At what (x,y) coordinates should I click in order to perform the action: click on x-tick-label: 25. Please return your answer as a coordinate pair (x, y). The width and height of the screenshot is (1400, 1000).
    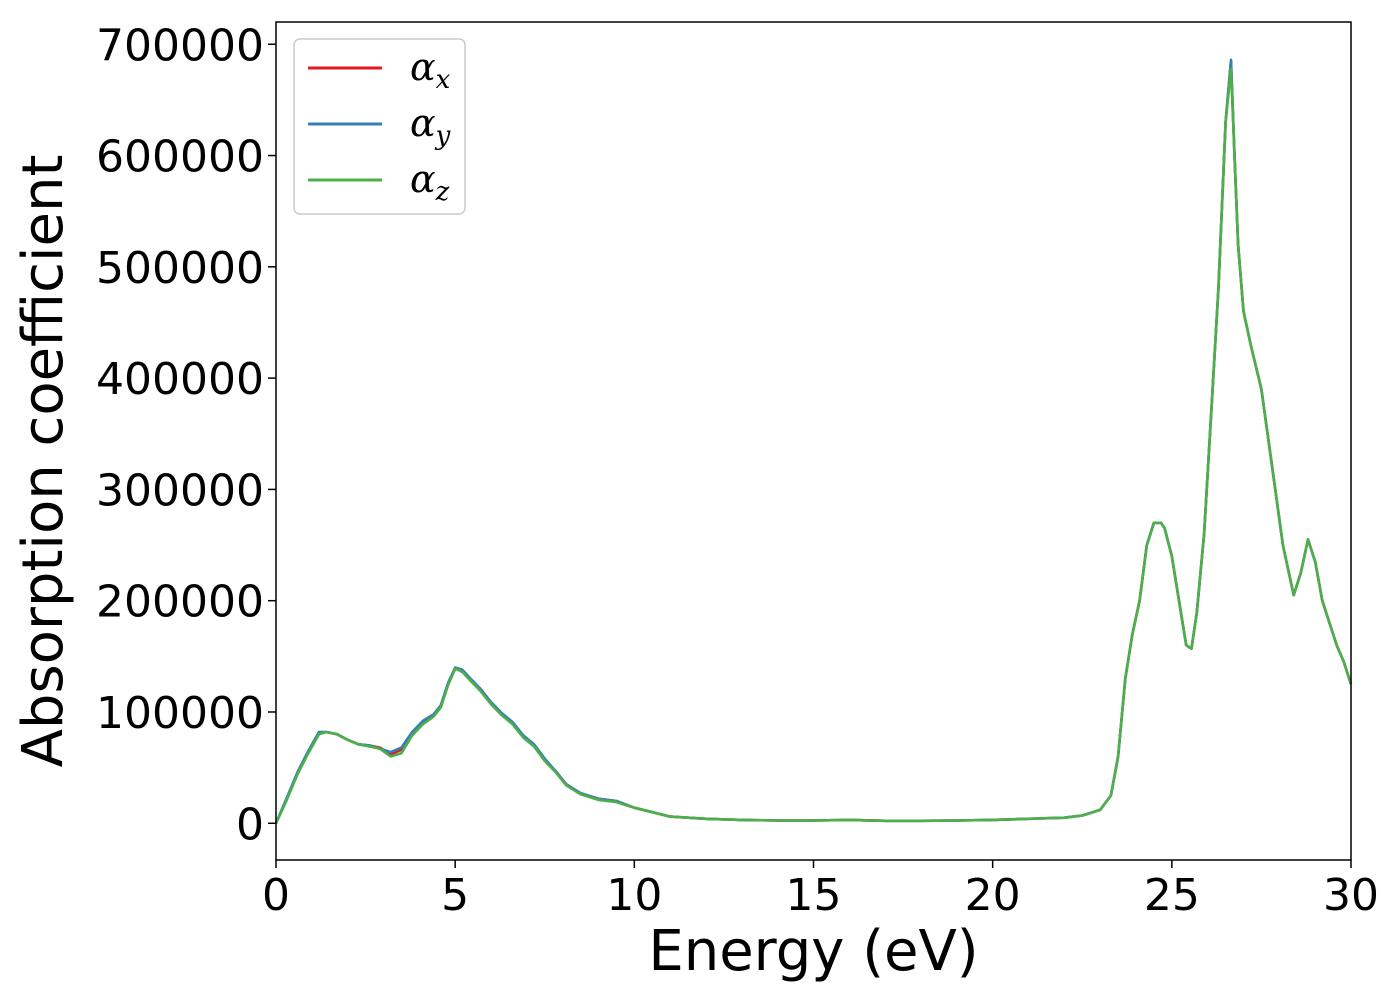
    Looking at the image, I should click on (1172, 895).